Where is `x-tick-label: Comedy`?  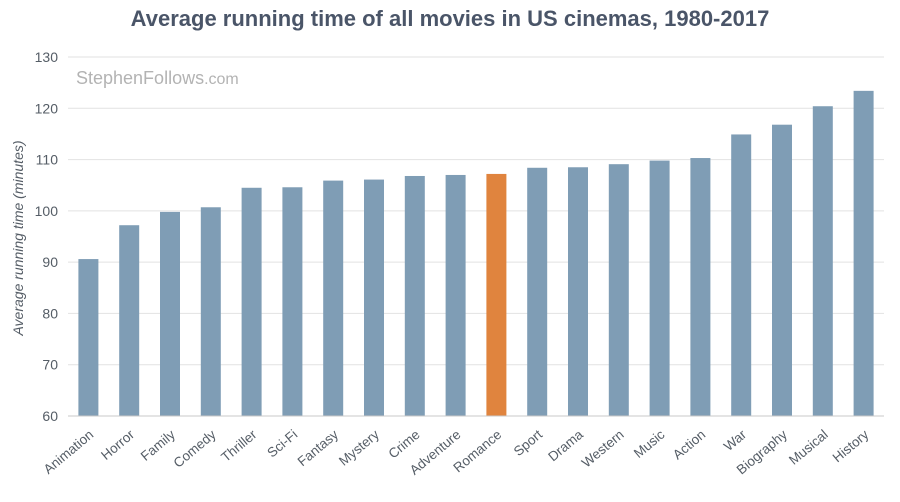
x-tick-label: Comedy is located at coordinates (195, 449).